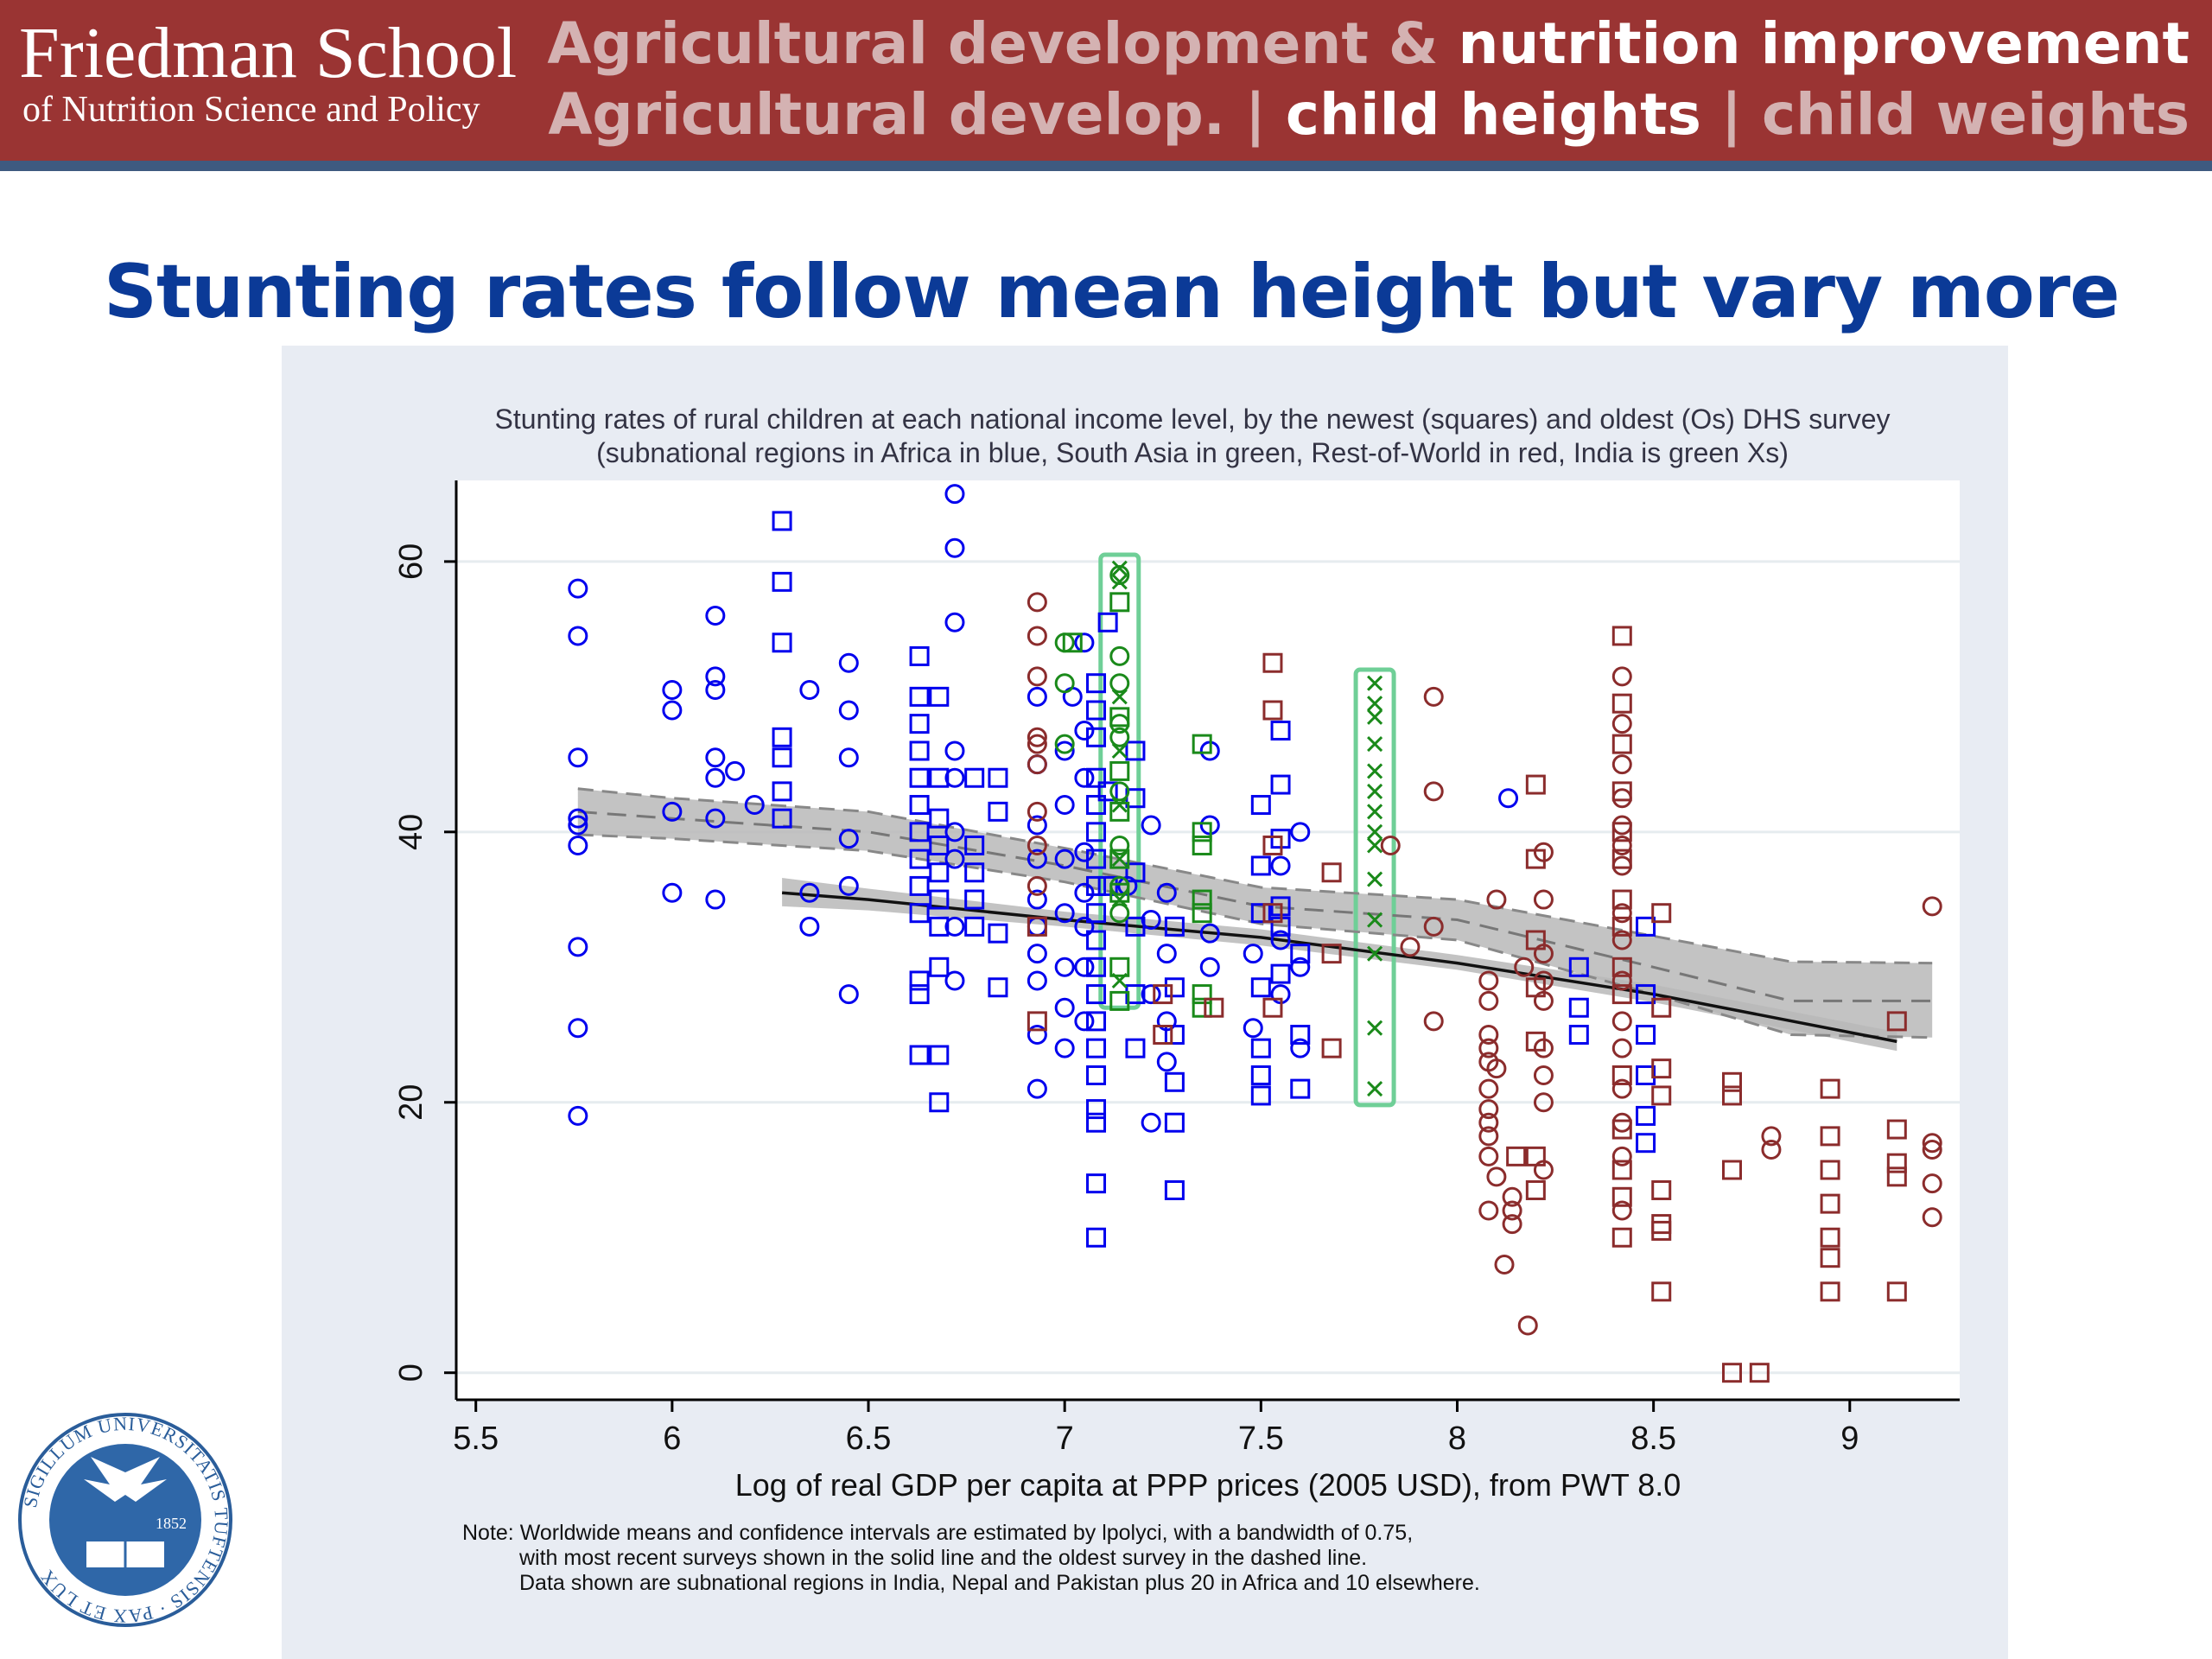 This screenshot has height=1659, width=2212. I want to click on topic-agricultural-development: Agricultural development &, so click(1003, 43).